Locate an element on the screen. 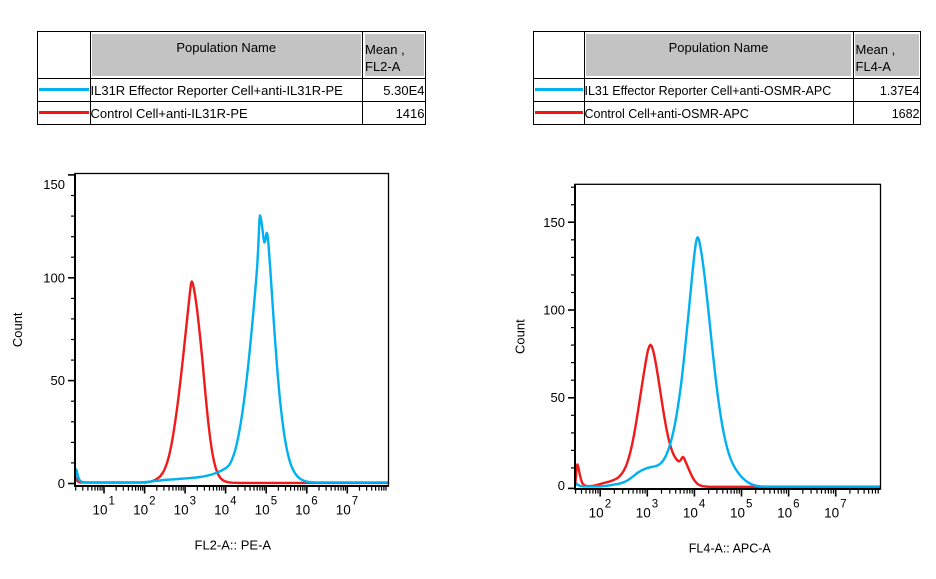 This screenshot has height=579, width=936. svg-text: FL2-A:: PE-A is located at coordinates (233, 545).